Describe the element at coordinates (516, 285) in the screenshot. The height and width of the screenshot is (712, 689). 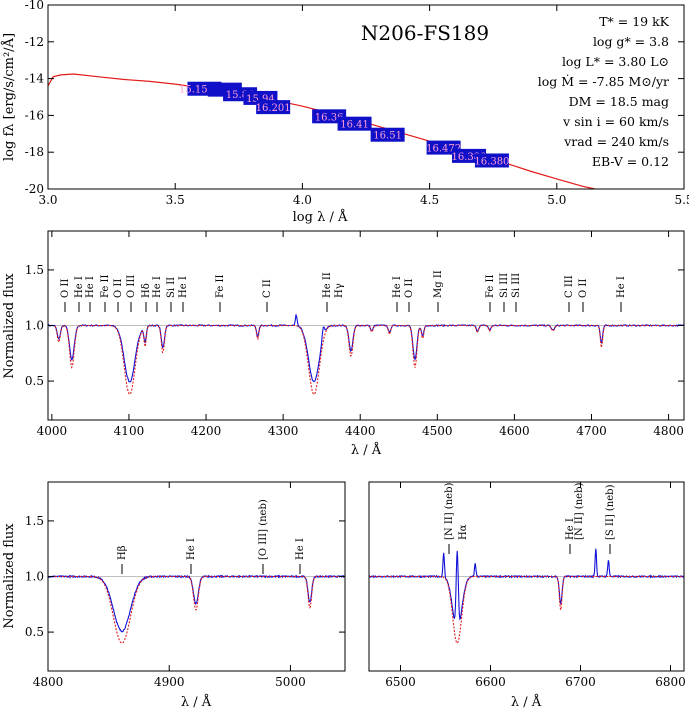
I see `line-id-label: Si III` at that location.